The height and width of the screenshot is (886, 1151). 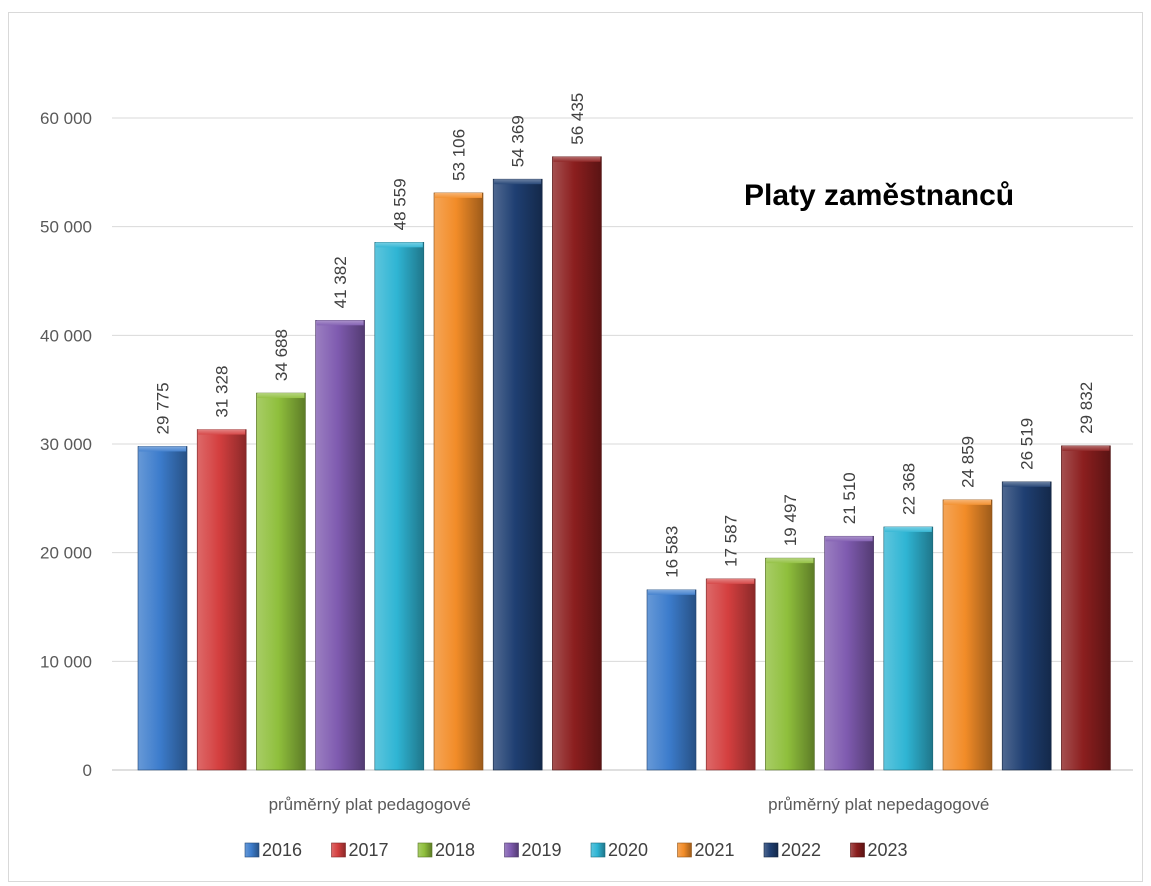 I want to click on bar-2017-nepedagogove, so click(x=730, y=674).